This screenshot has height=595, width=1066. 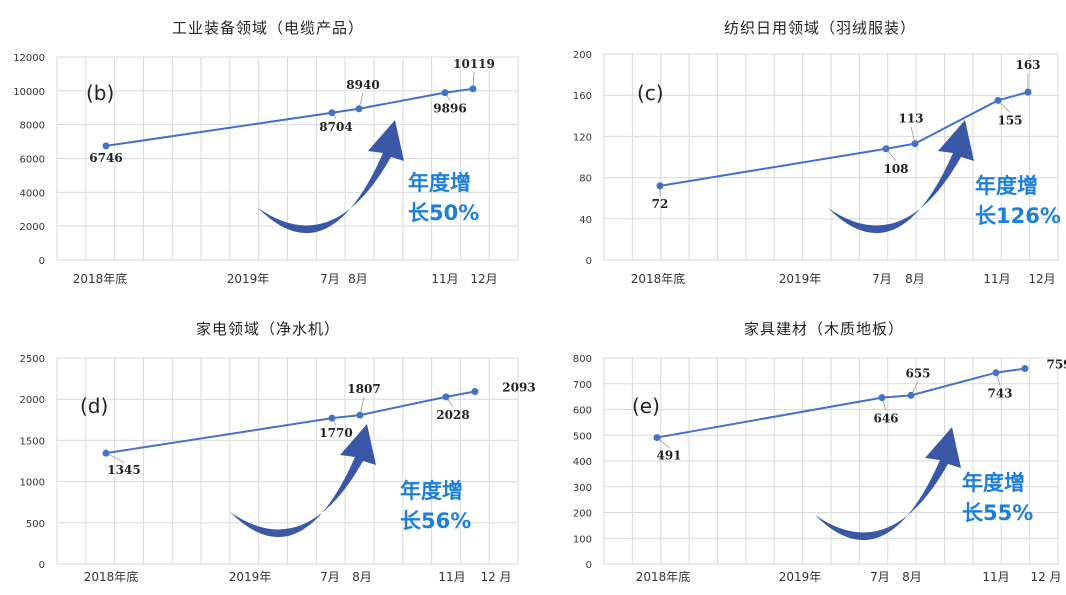 I want to click on y-tick-label: 4000, so click(x=32, y=193).